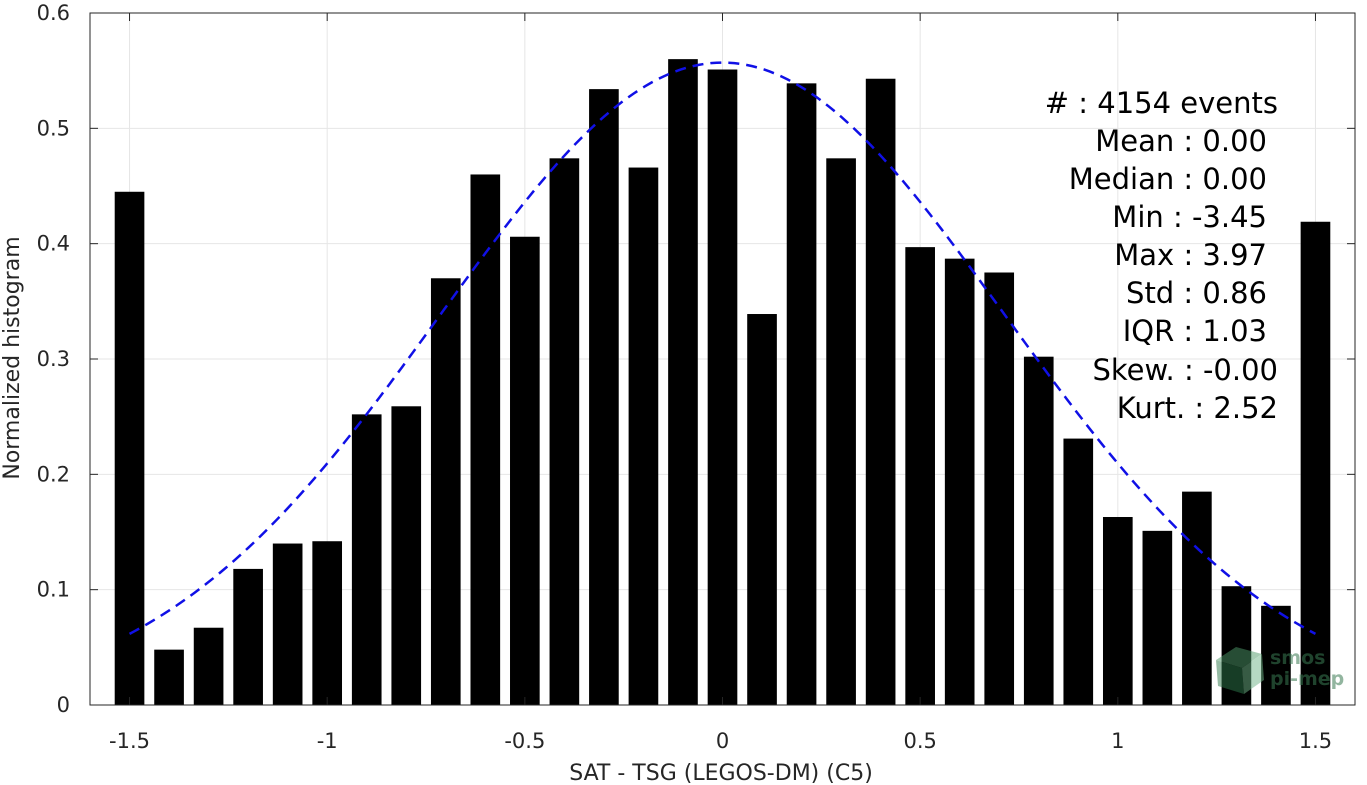 This screenshot has height=785, width=1367. Describe the element at coordinates (1189, 217) in the screenshot. I see `stat-min: Min : -3.45` at that location.